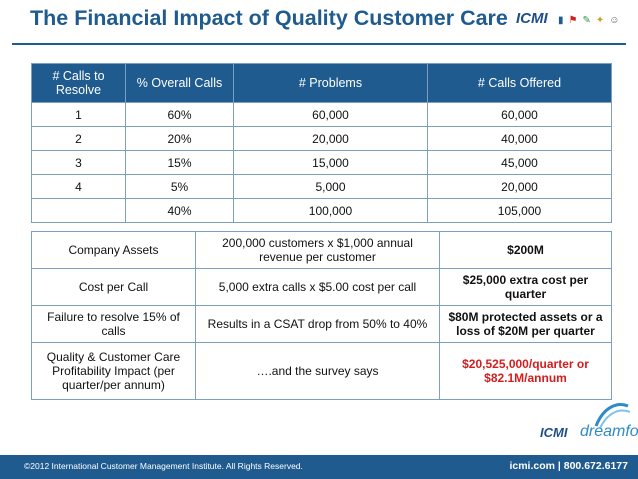 Image resolution: width=638 pixels, height=479 pixels. What do you see at coordinates (317, 371) in the screenshot?
I see `table-cell: ….and the survey says` at bounding box center [317, 371].